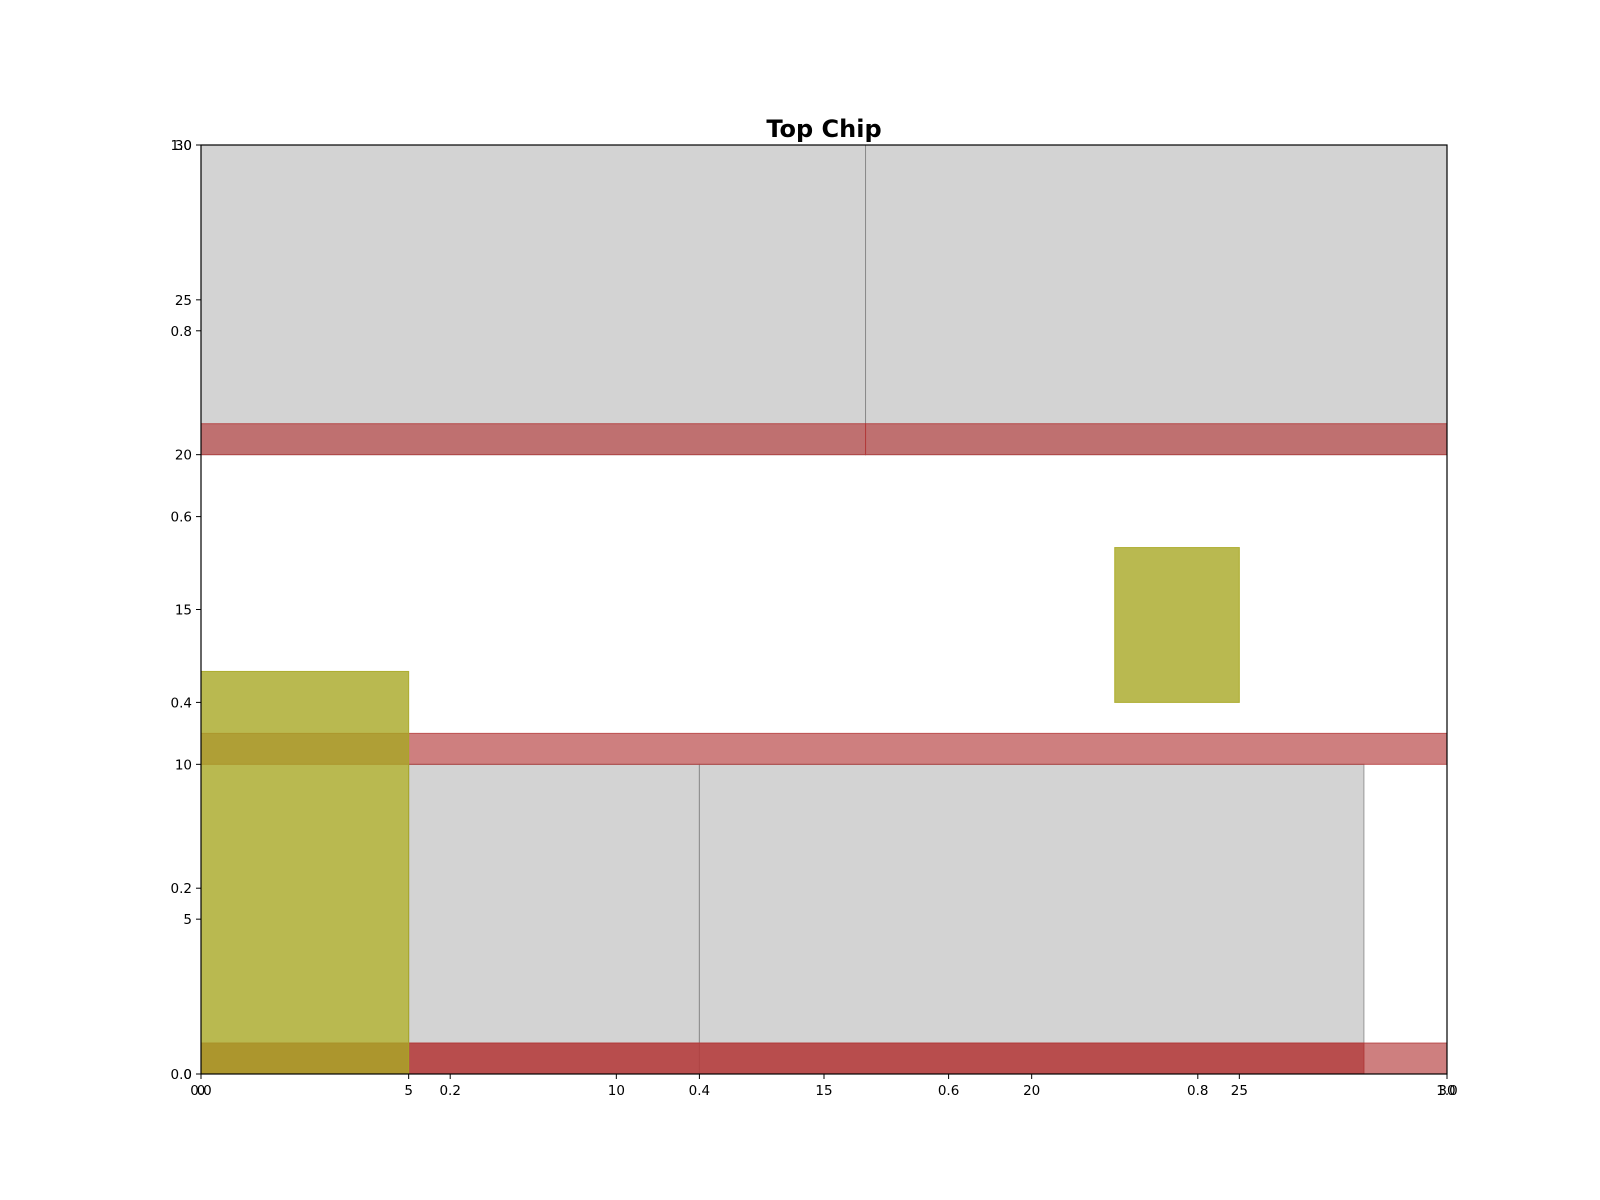 The width and height of the screenshot is (1600, 1200). Describe the element at coordinates (616, 1091) in the screenshot. I see `x-tick-label: 10` at that location.